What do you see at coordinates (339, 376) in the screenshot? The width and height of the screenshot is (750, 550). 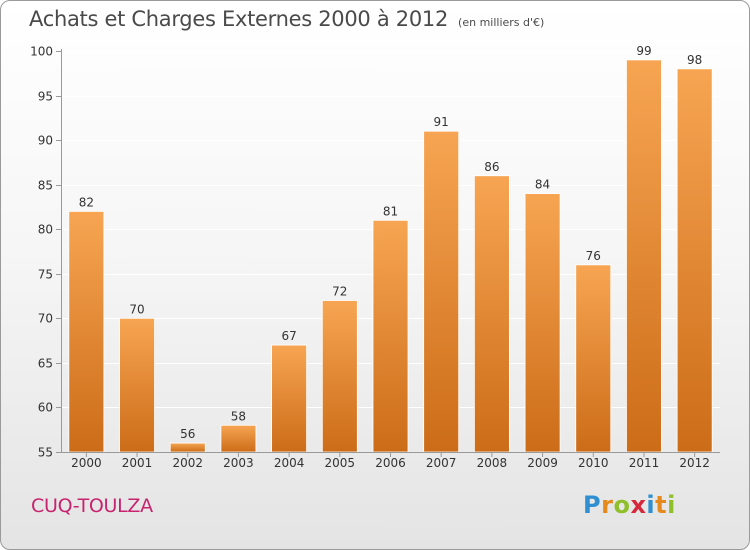 I see `bar-2005` at bounding box center [339, 376].